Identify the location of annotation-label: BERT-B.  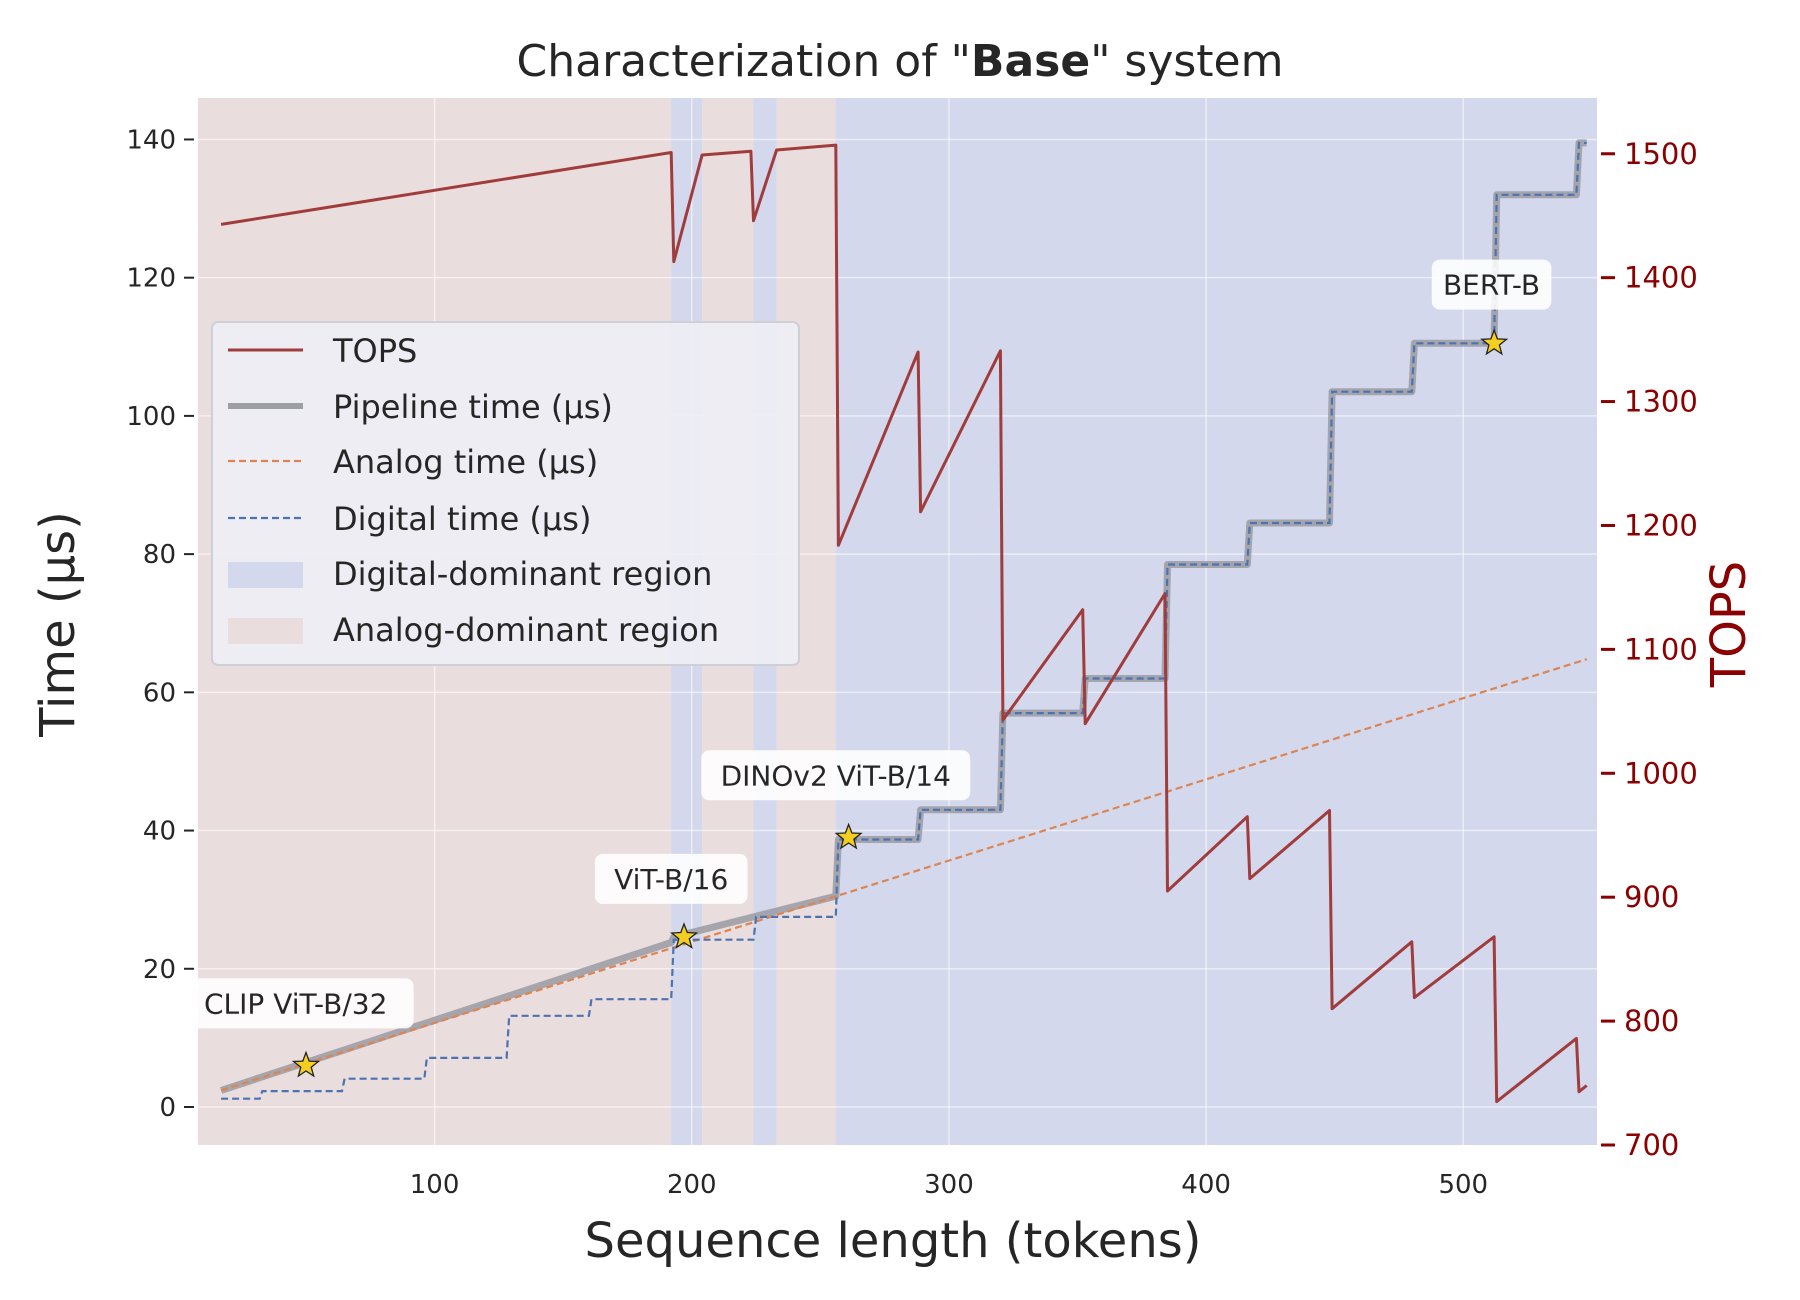
(1491, 285).